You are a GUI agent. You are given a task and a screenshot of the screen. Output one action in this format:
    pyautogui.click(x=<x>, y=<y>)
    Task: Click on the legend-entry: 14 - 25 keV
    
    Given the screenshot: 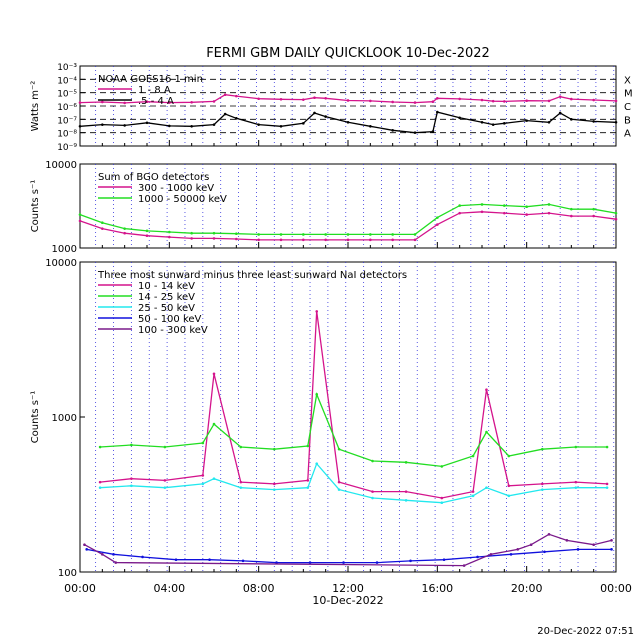 What is the action you would take?
    pyautogui.click(x=166, y=297)
    